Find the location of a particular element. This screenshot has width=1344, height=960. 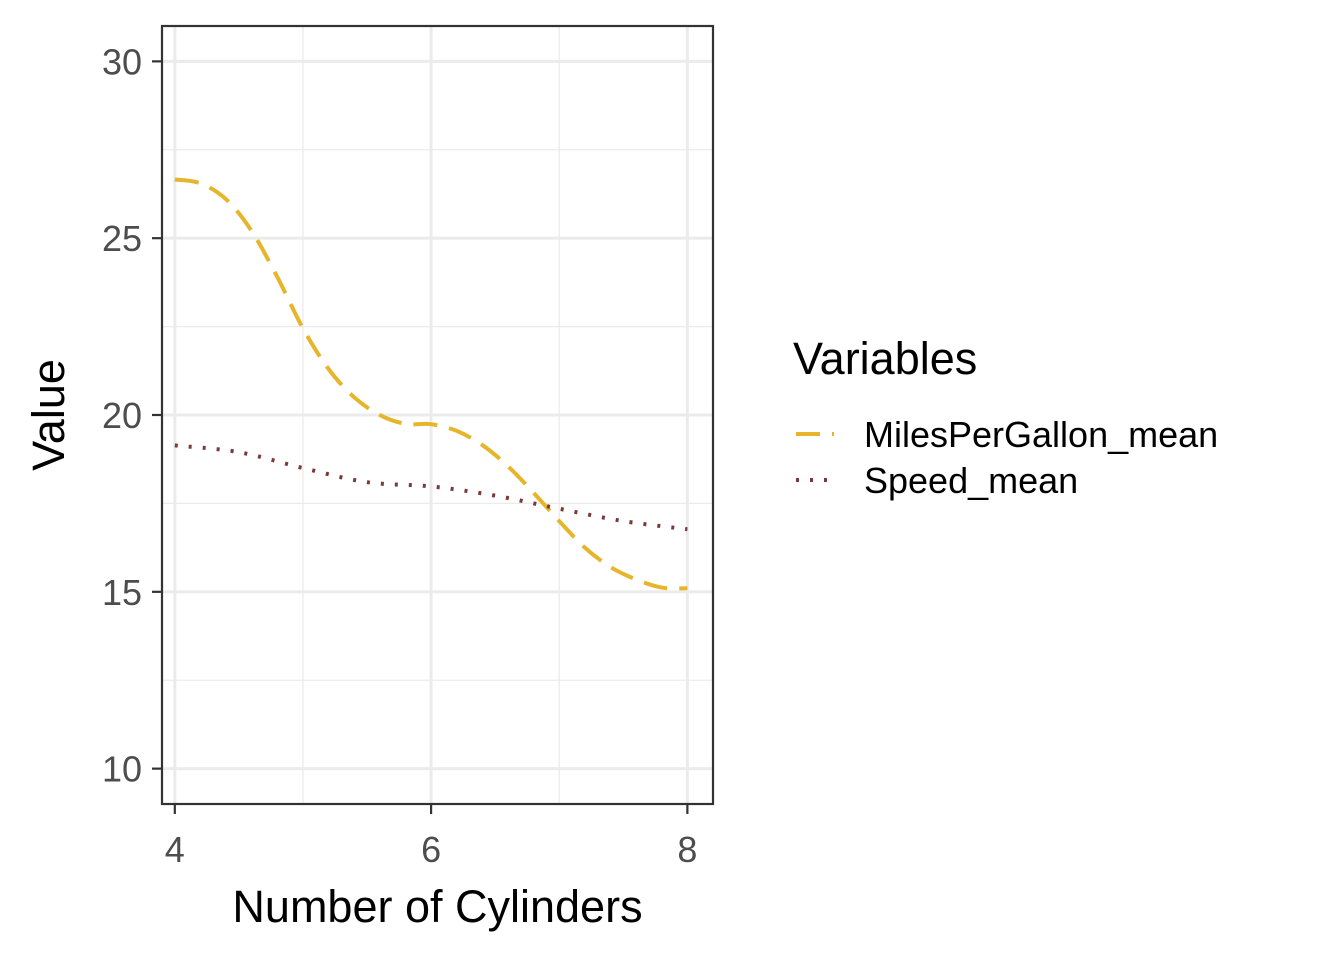

x-axis-title: Number of Cylinders is located at coordinates (437, 906).